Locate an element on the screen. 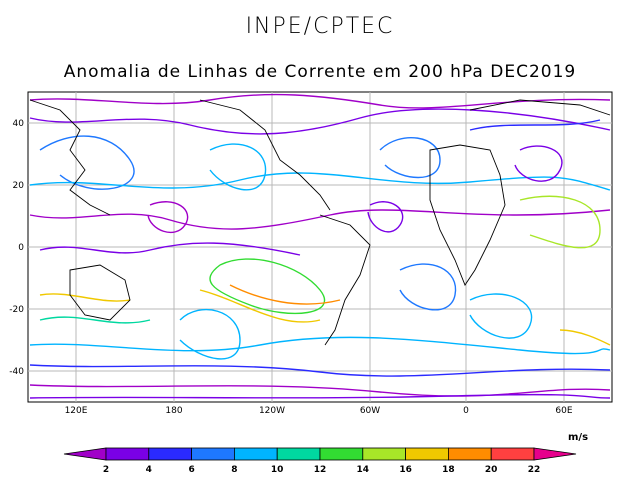 The height and width of the screenshot is (494, 640). lon-tick: 120W is located at coordinates (272, 411).